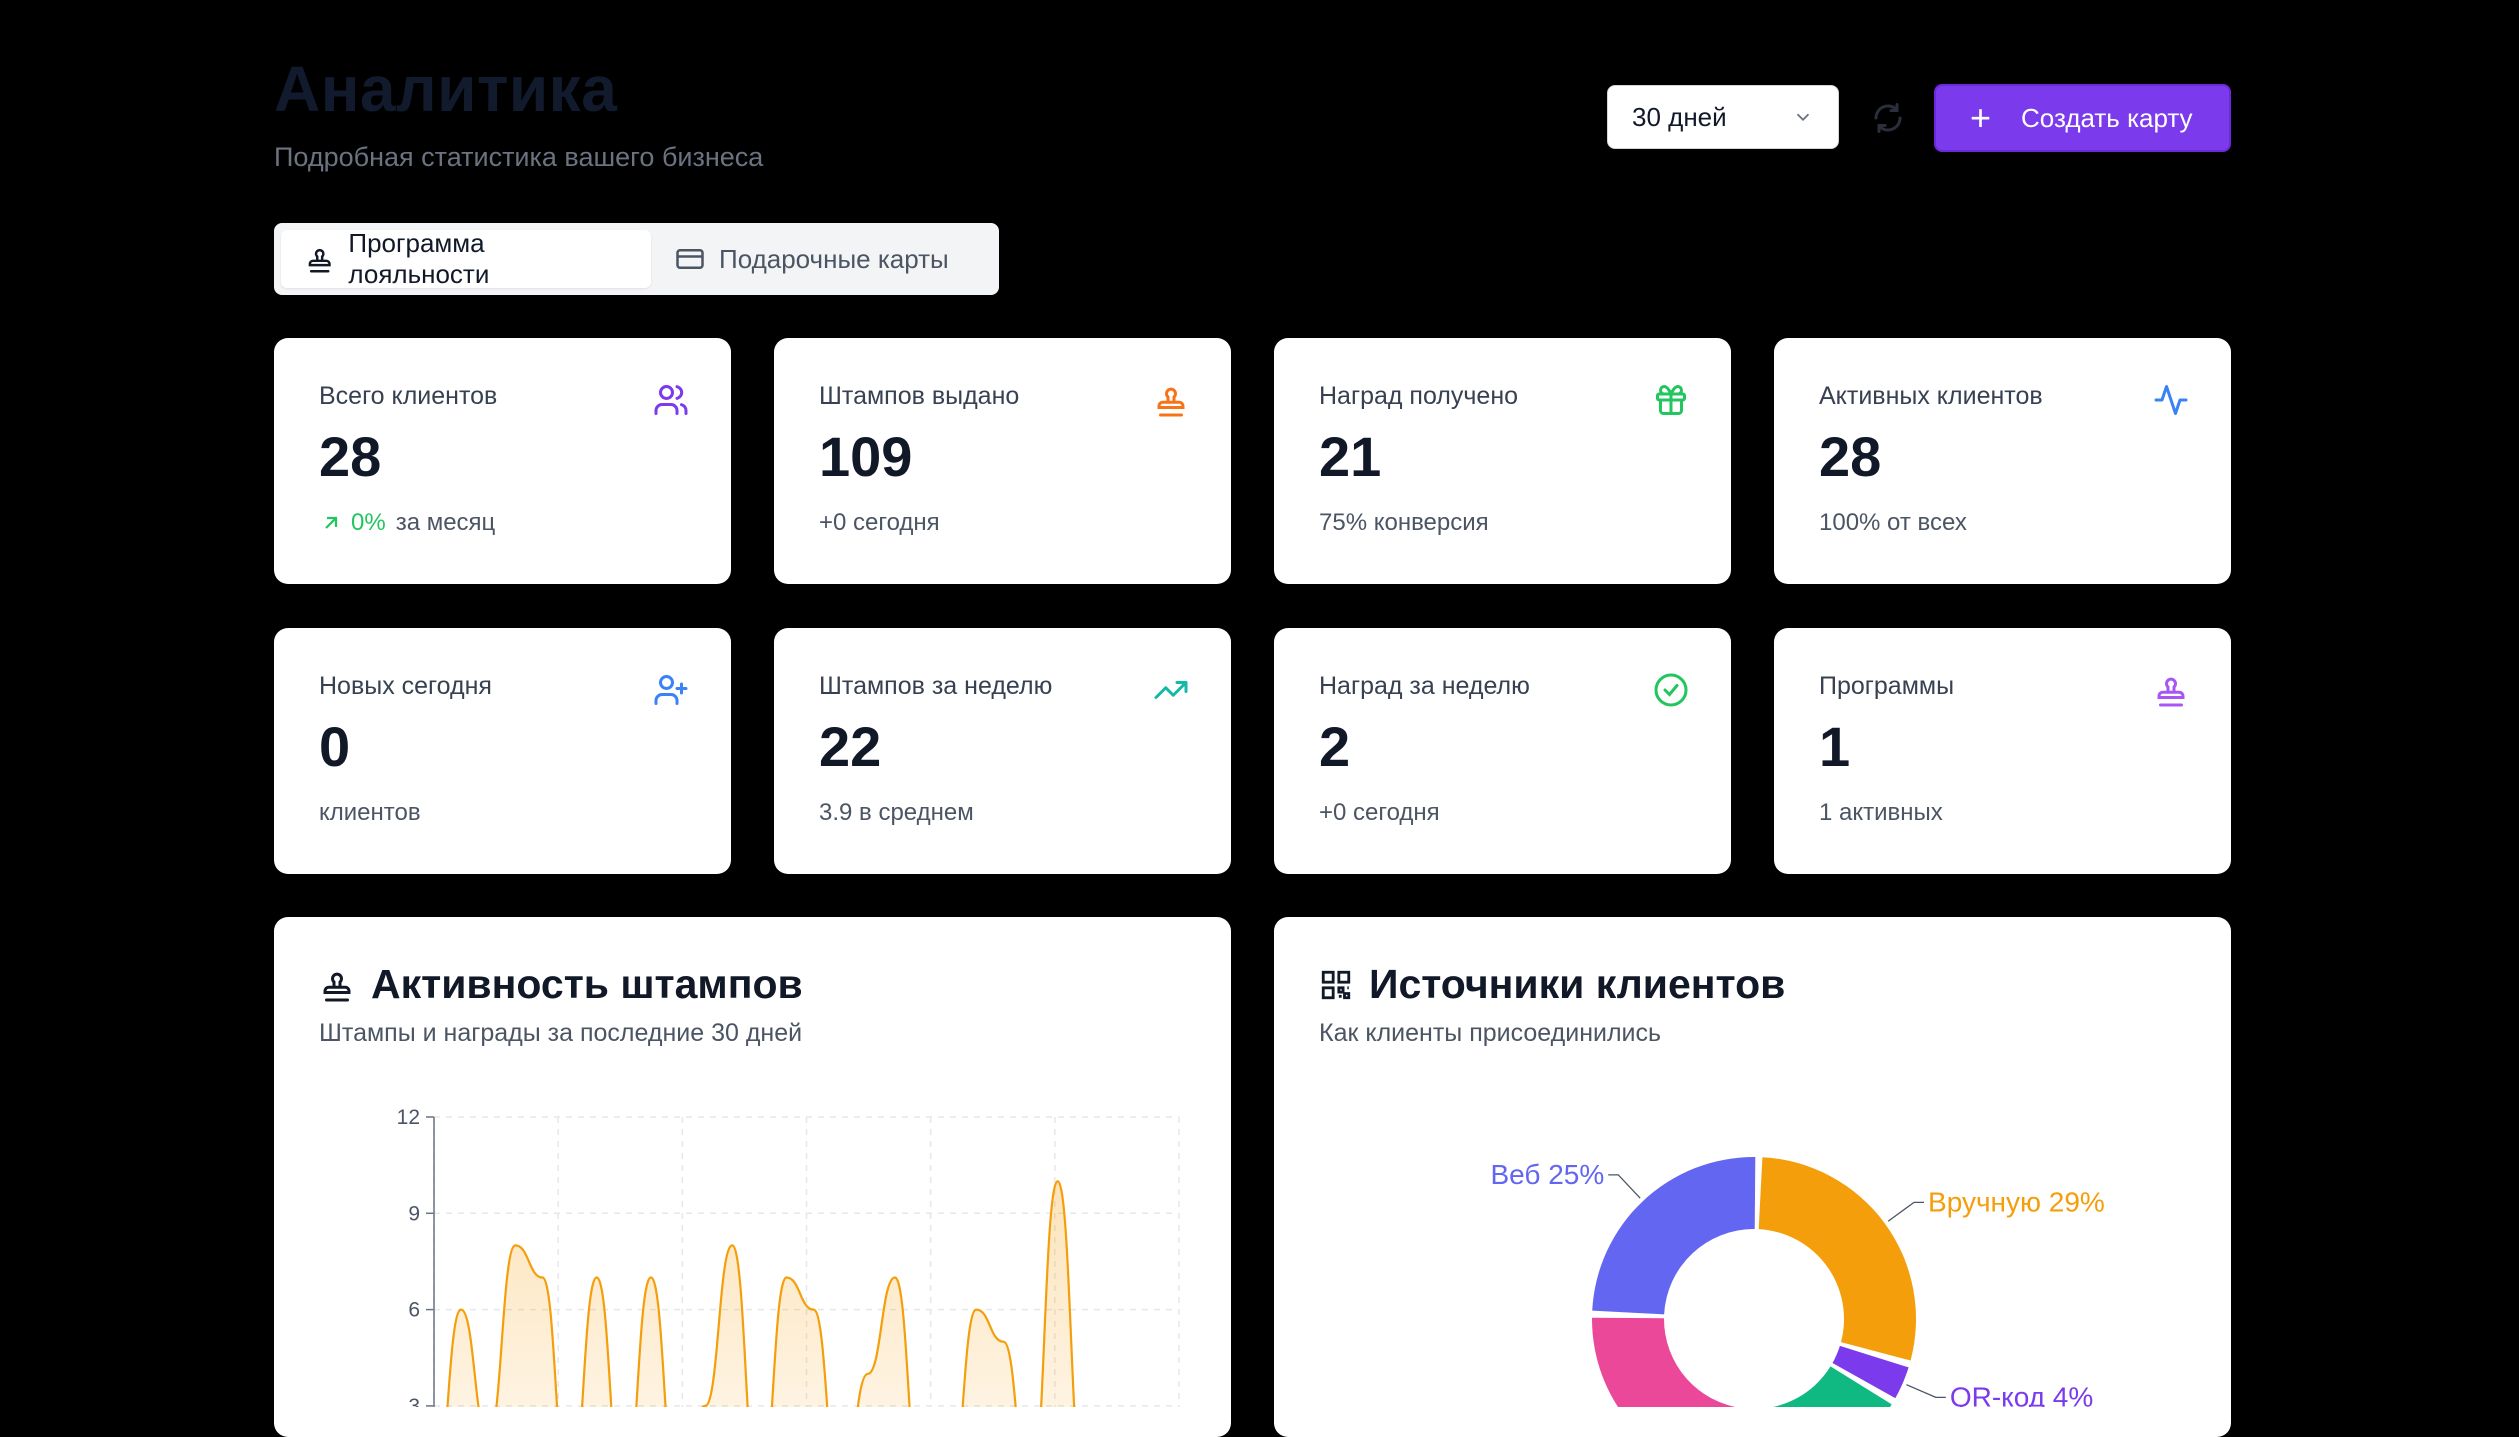 The height and width of the screenshot is (1437, 2519). I want to click on page-subtitle: Подробная статистика вашего бизнеса, so click(519, 157).